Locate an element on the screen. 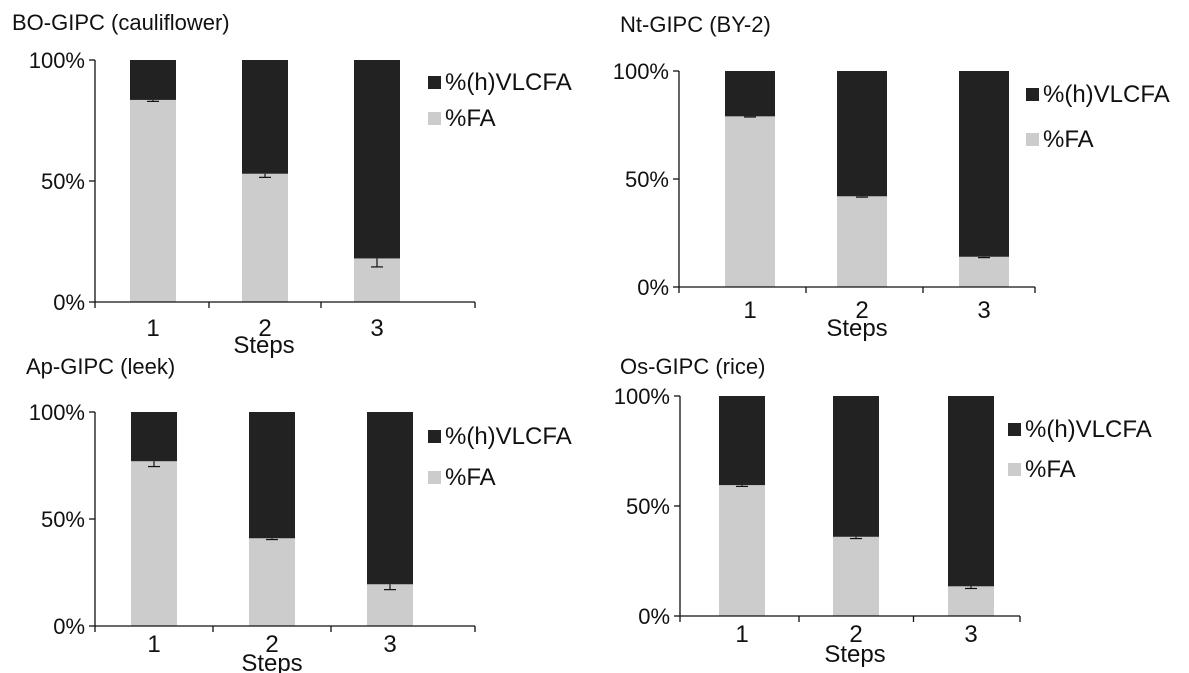 This screenshot has height=673, width=1189. chart-title: Nt-GIPC (BY-2) is located at coordinates (695, 24).